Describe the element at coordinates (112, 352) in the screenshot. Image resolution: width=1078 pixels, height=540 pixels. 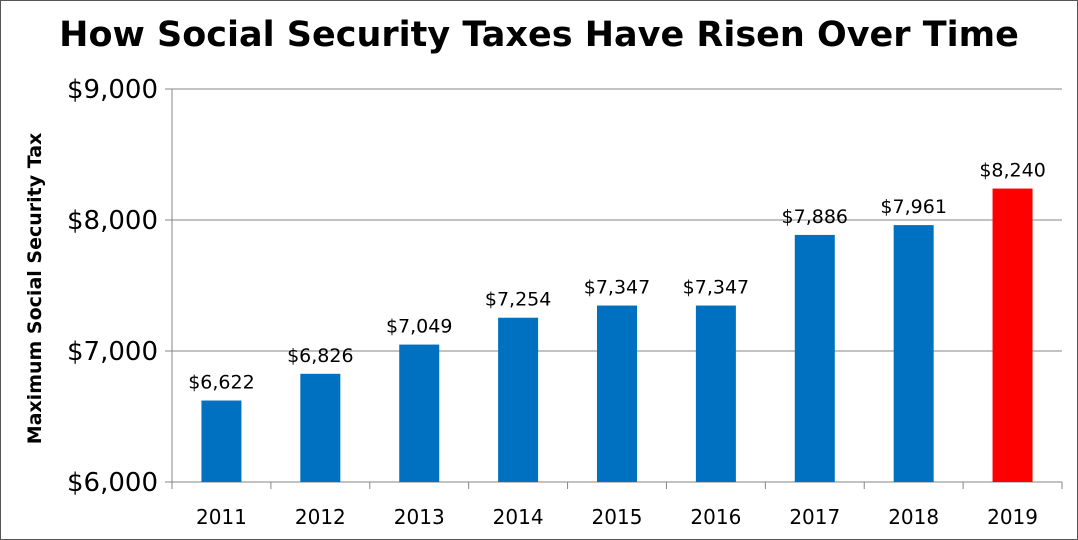
I see `y-tick-label: $7,000` at that location.